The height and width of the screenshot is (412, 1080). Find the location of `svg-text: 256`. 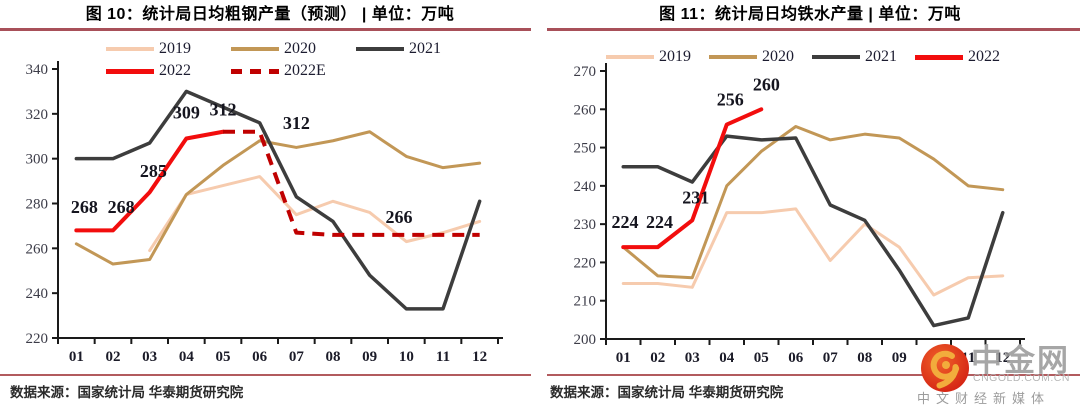

svg-text: 256 is located at coordinates (730, 100).